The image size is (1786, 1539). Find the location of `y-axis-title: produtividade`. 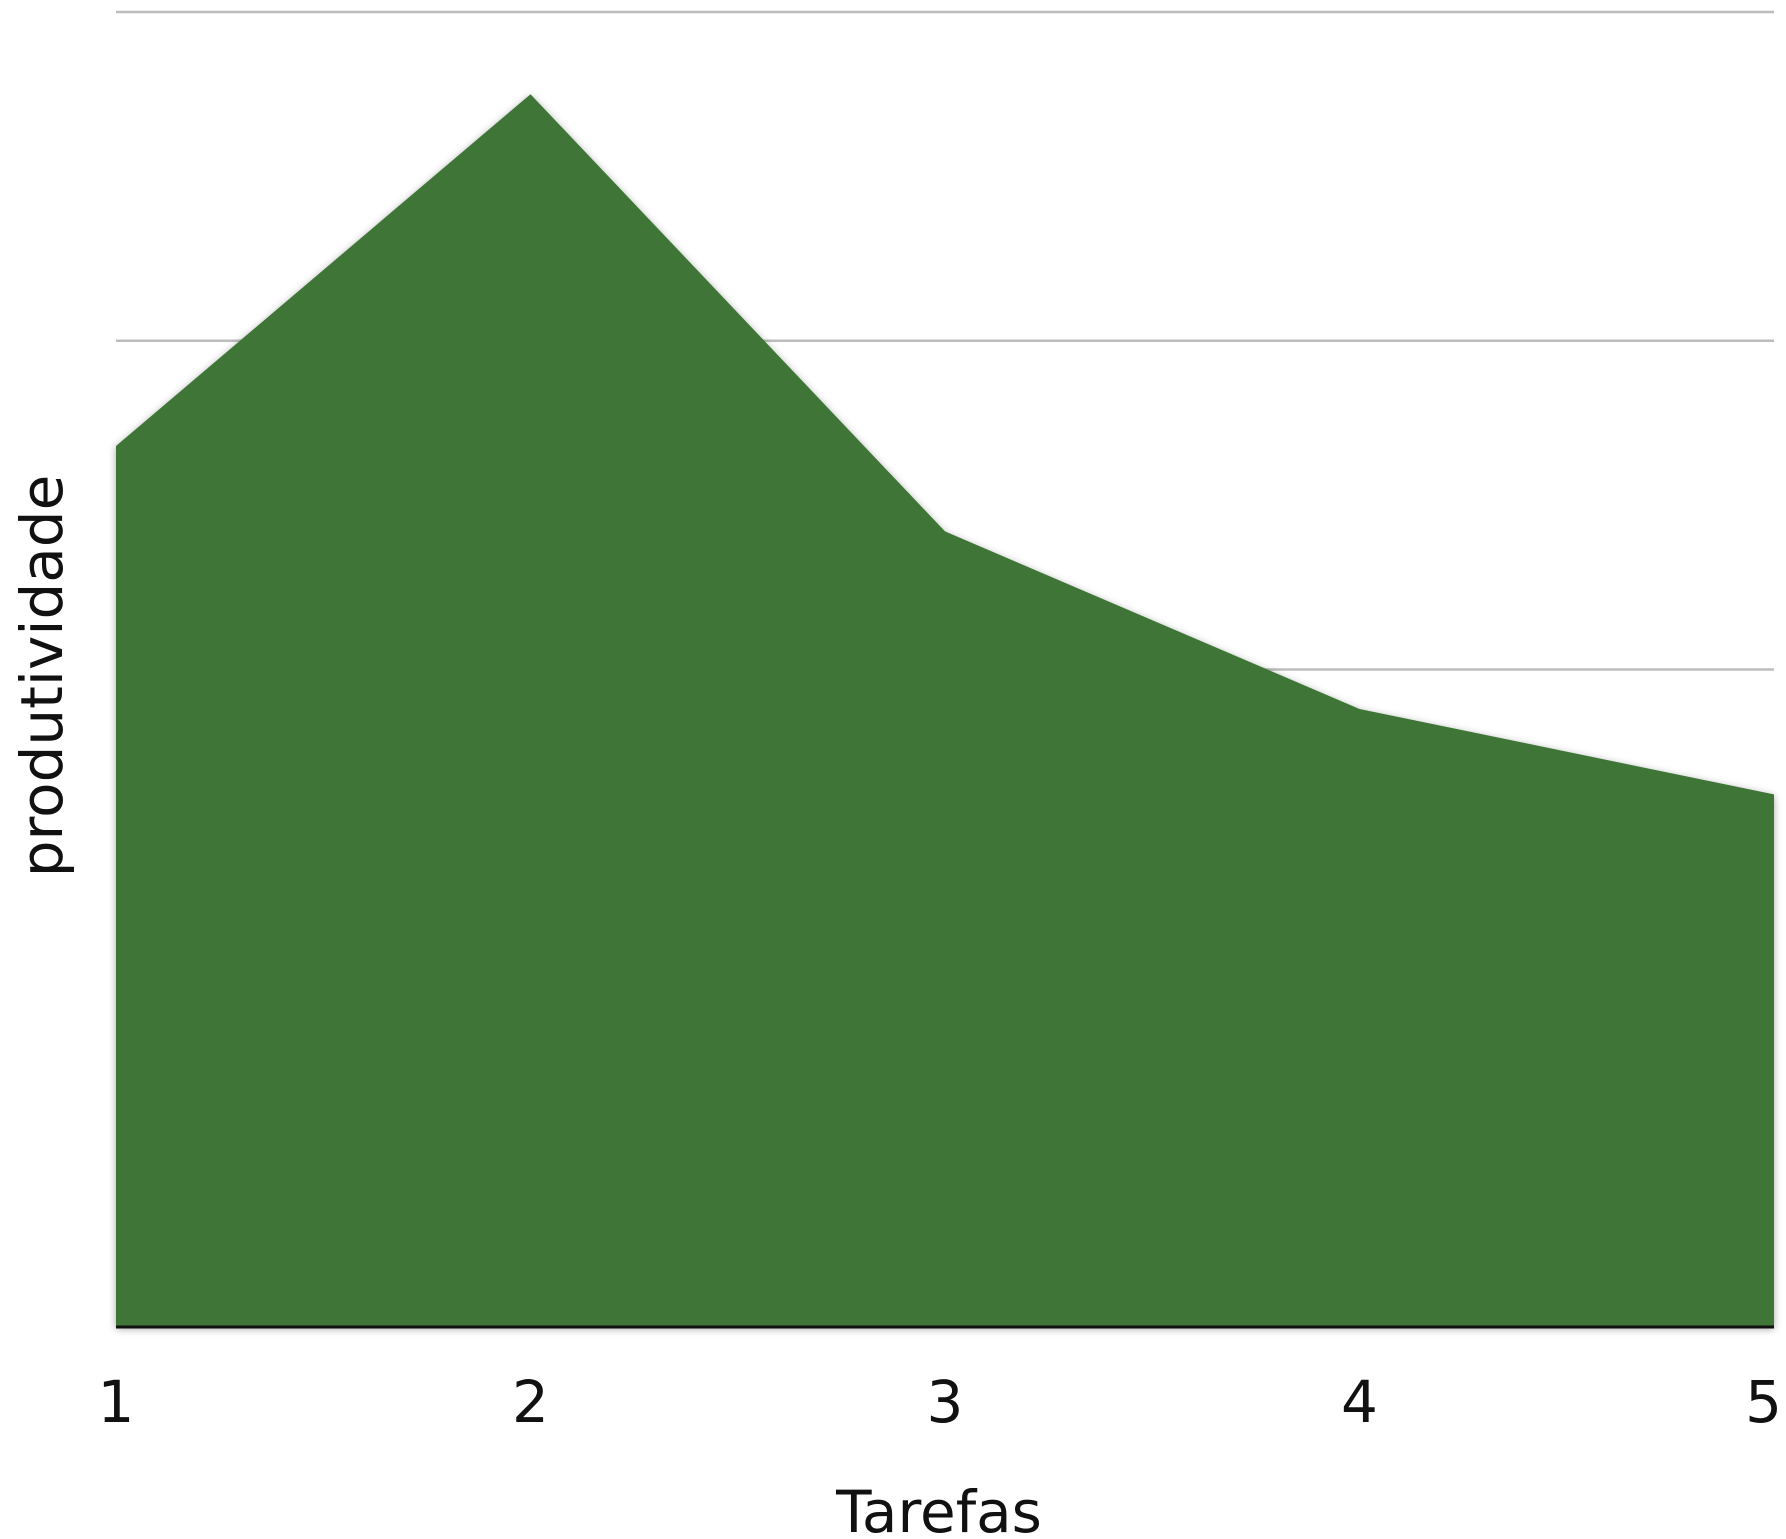

y-axis-title: produtividade is located at coordinates (42, 676).